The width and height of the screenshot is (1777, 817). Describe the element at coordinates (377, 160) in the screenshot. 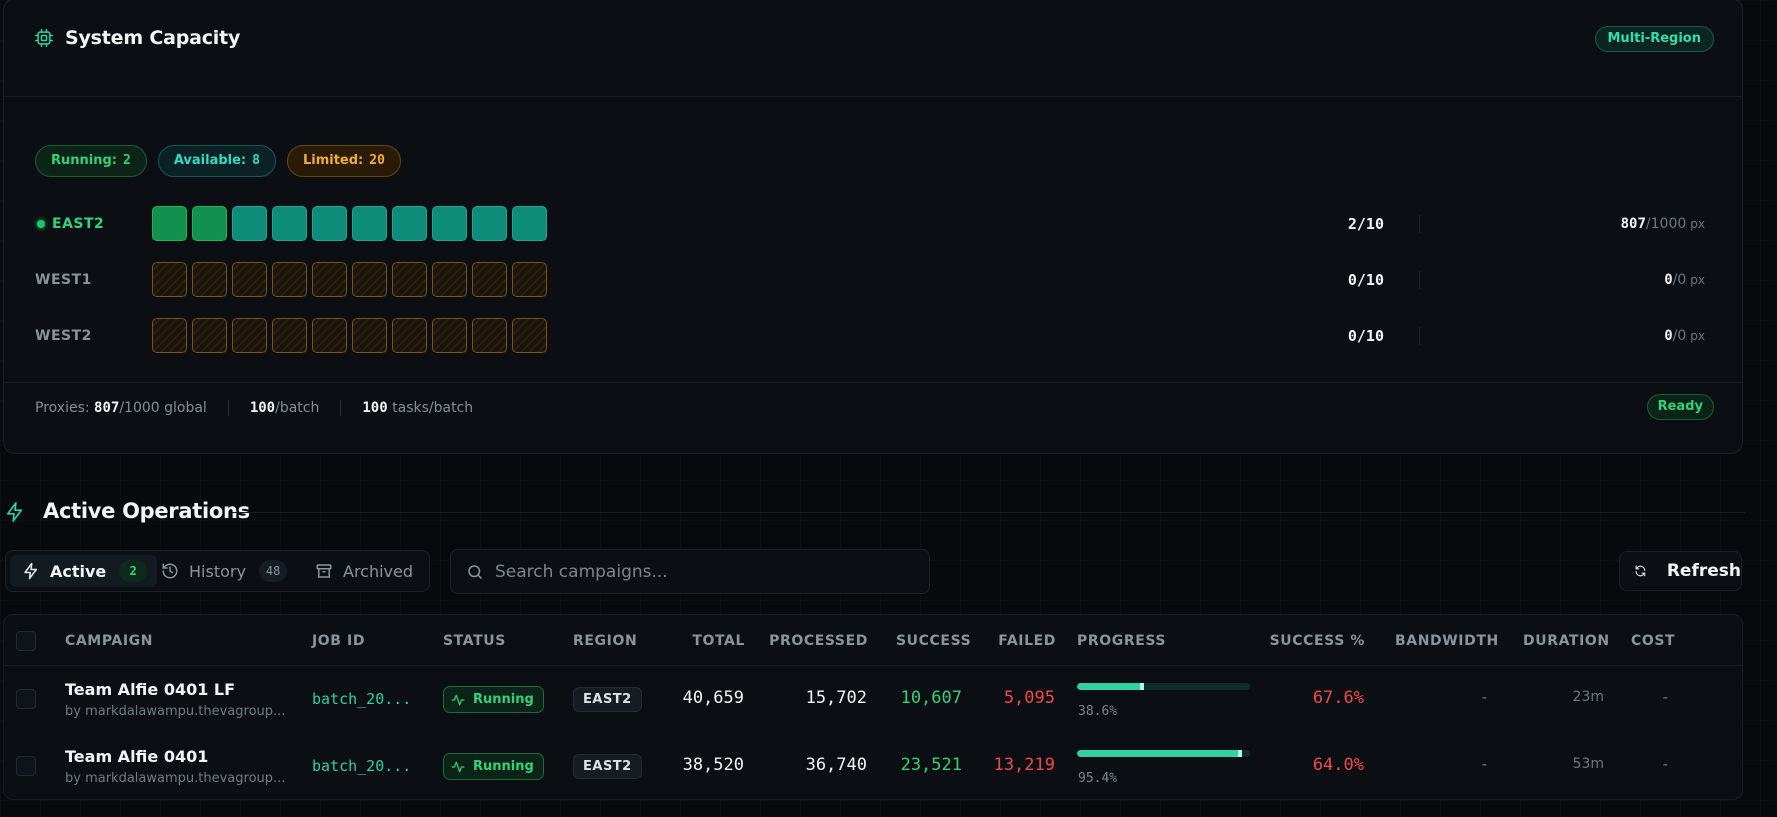

I see `limited-pill-value: 20` at that location.